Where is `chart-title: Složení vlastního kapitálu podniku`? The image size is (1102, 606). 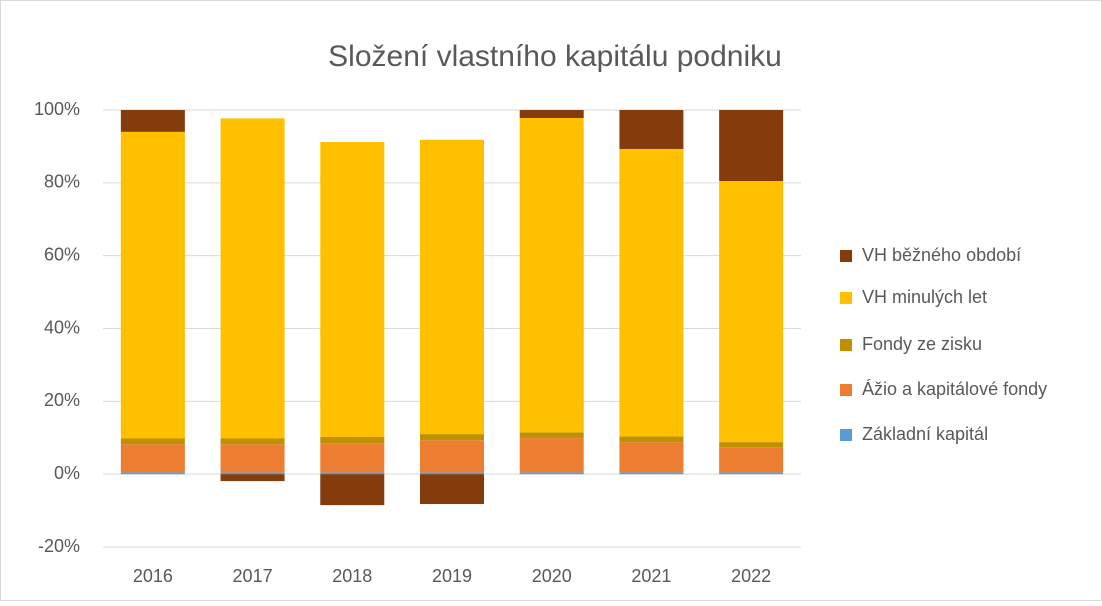 chart-title: Složení vlastního kapitálu podniku is located at coordinates (555, 56).